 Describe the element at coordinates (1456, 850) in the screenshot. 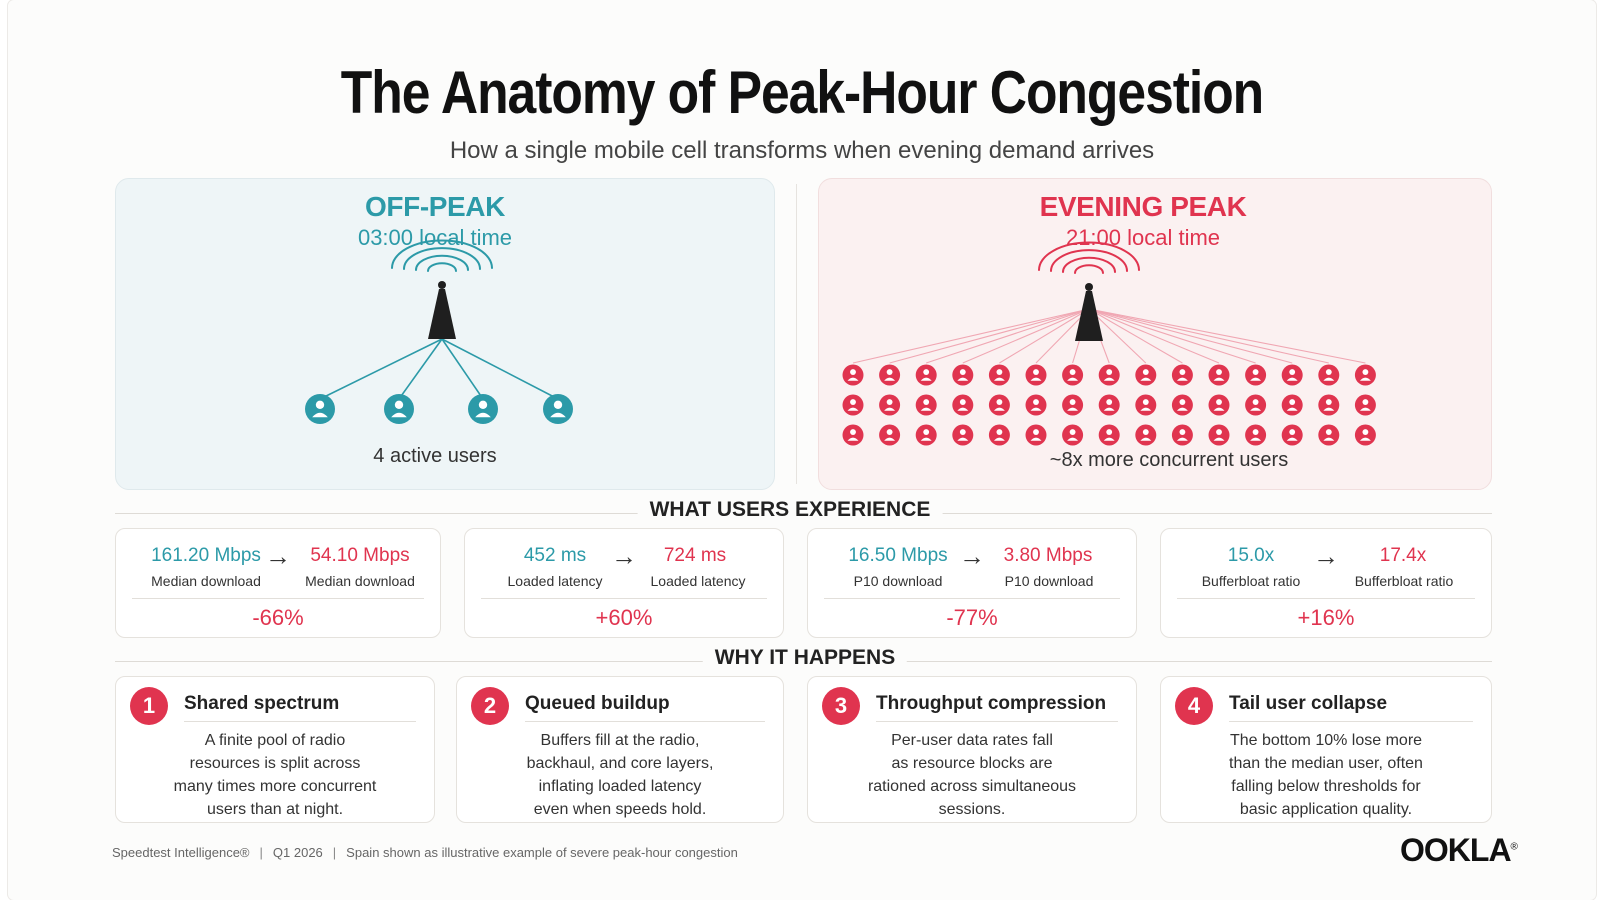

I see `logo-text: OOKLA` at that location.